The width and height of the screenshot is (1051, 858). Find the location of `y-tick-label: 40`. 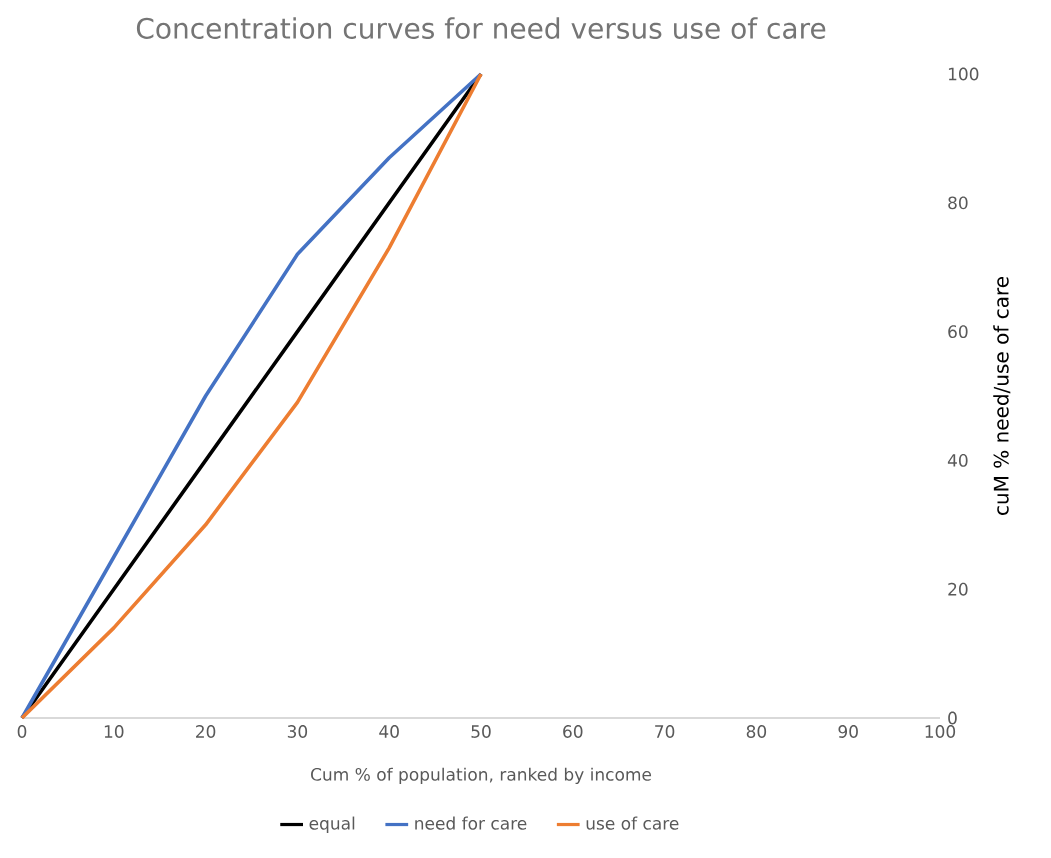

y-tick-label: 40 is located at coordinates (957, 460).